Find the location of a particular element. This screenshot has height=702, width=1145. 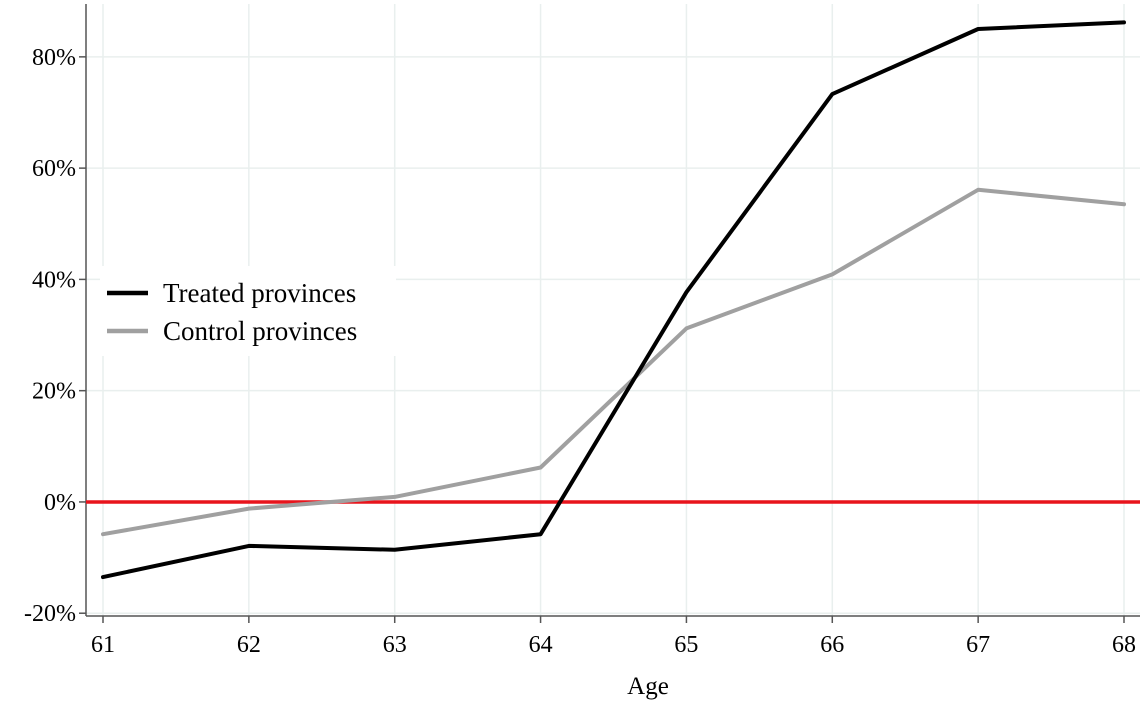

y-tick-label: 60% is located at coordinates (54, 169).